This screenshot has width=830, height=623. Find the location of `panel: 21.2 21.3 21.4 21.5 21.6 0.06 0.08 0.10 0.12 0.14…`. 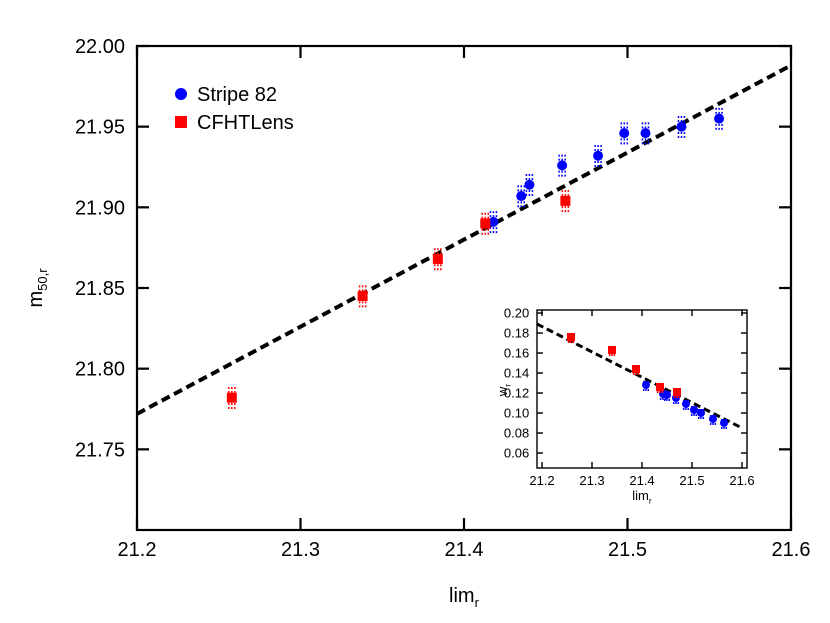

panel: 21.2 21.3 21.4 21.5 21.6 0.06 0.08 0.10 0.12 0.14… is located at coordinates (625, 406).